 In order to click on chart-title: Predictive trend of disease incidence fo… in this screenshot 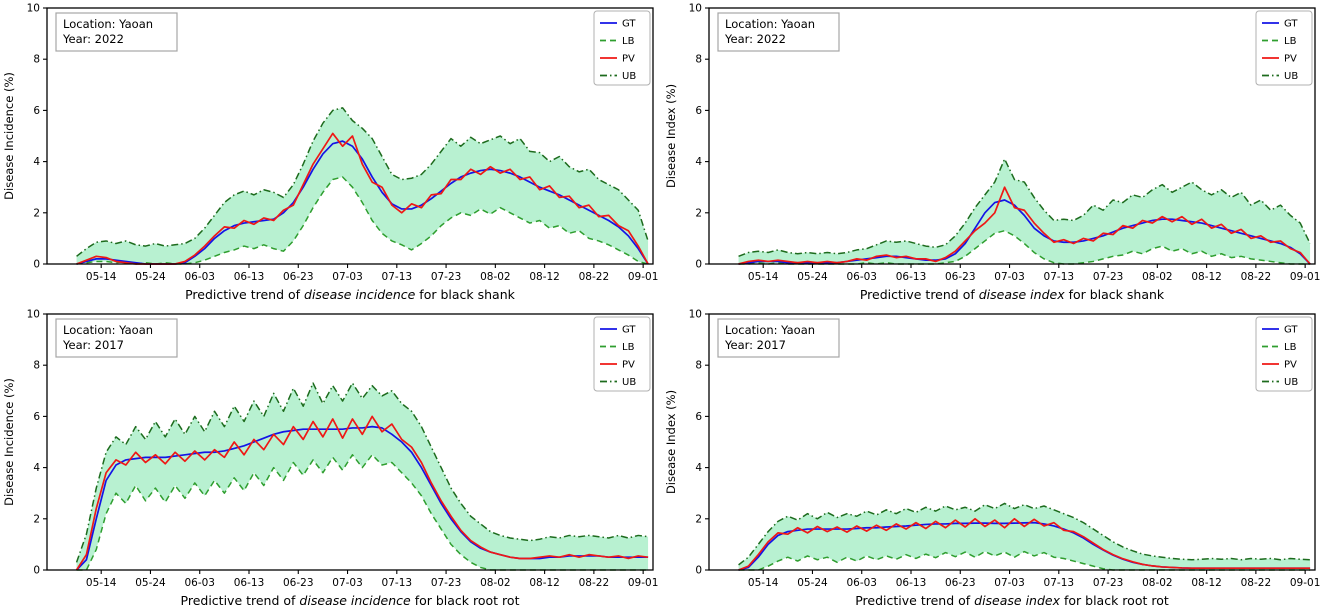, I will do `click(350, 600)`.